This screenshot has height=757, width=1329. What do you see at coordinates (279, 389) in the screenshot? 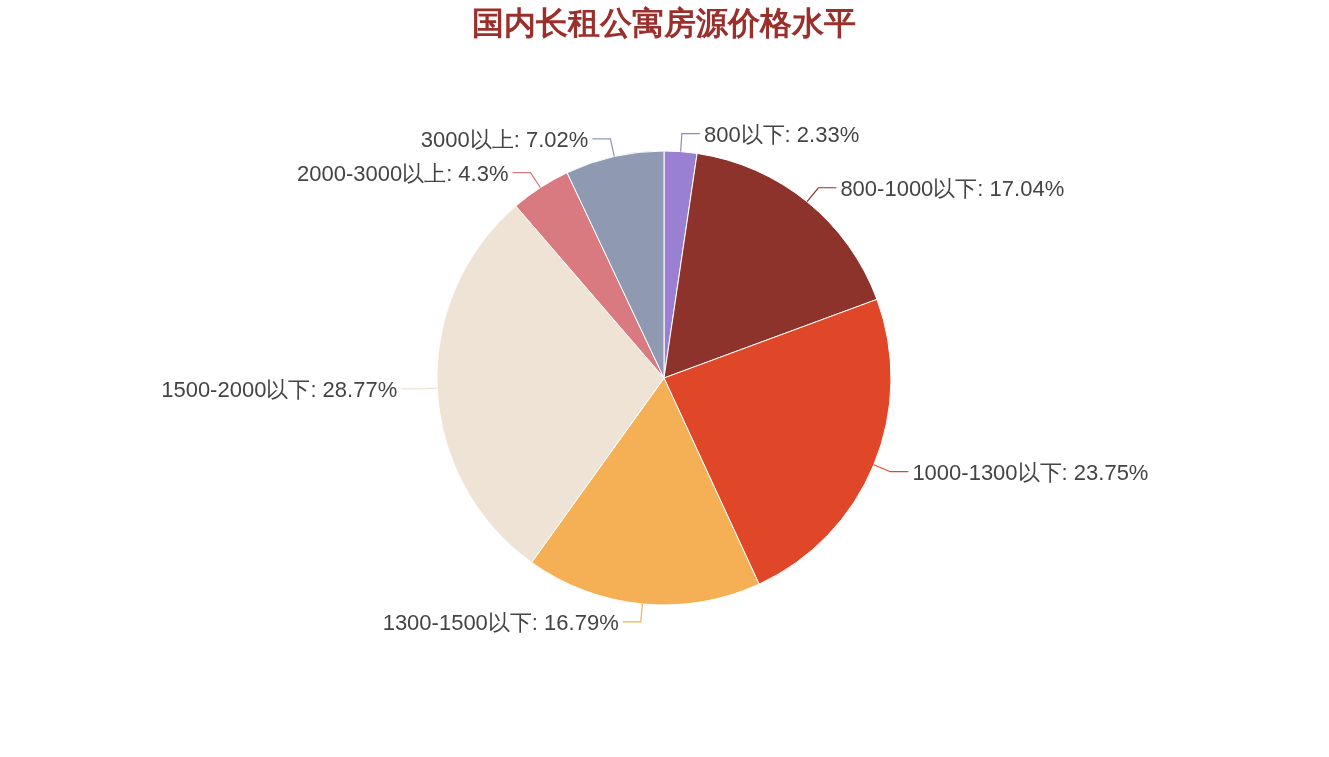
I see `slice-label: 1500-2000以下: 28.77%` at bounding box center [279, 389].